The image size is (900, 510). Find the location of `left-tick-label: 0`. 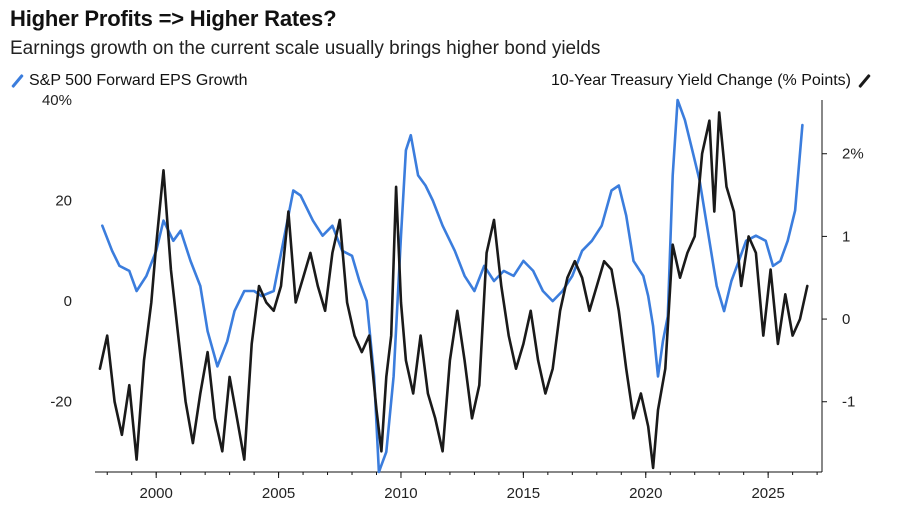

left-tick-label: 0 is located at coordinates (68, 301).